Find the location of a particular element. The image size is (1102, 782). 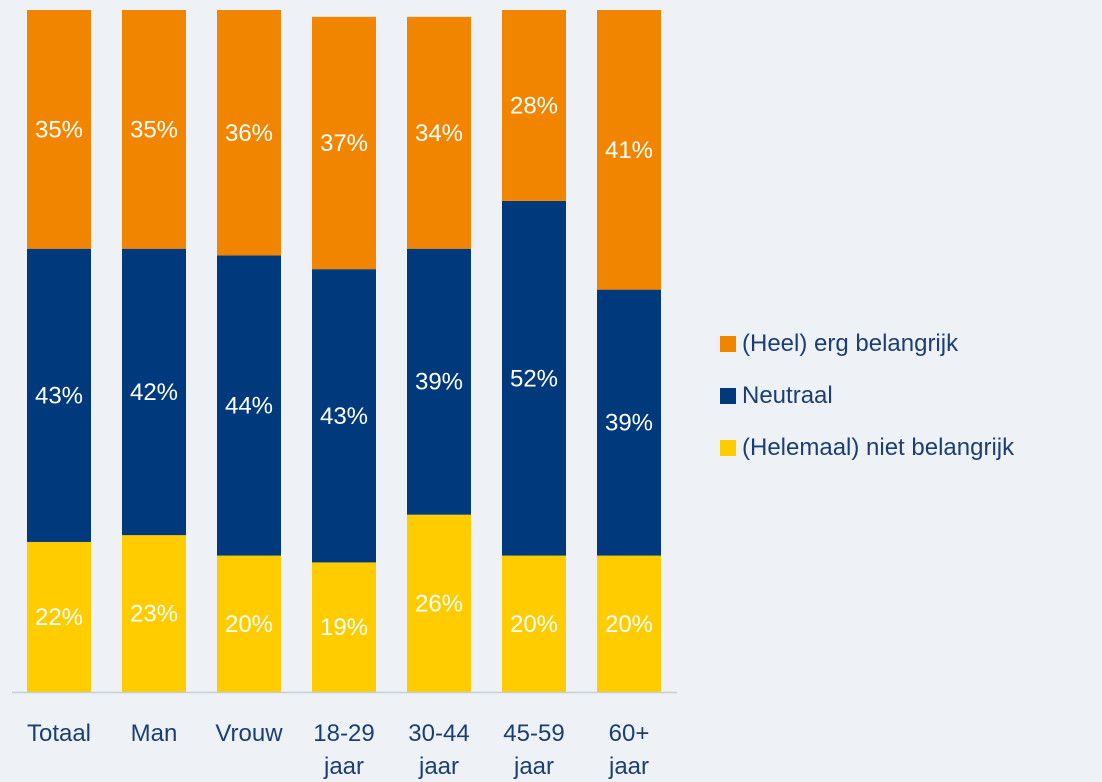

legend-label: Neutraal is located at coordinates (787, 395).